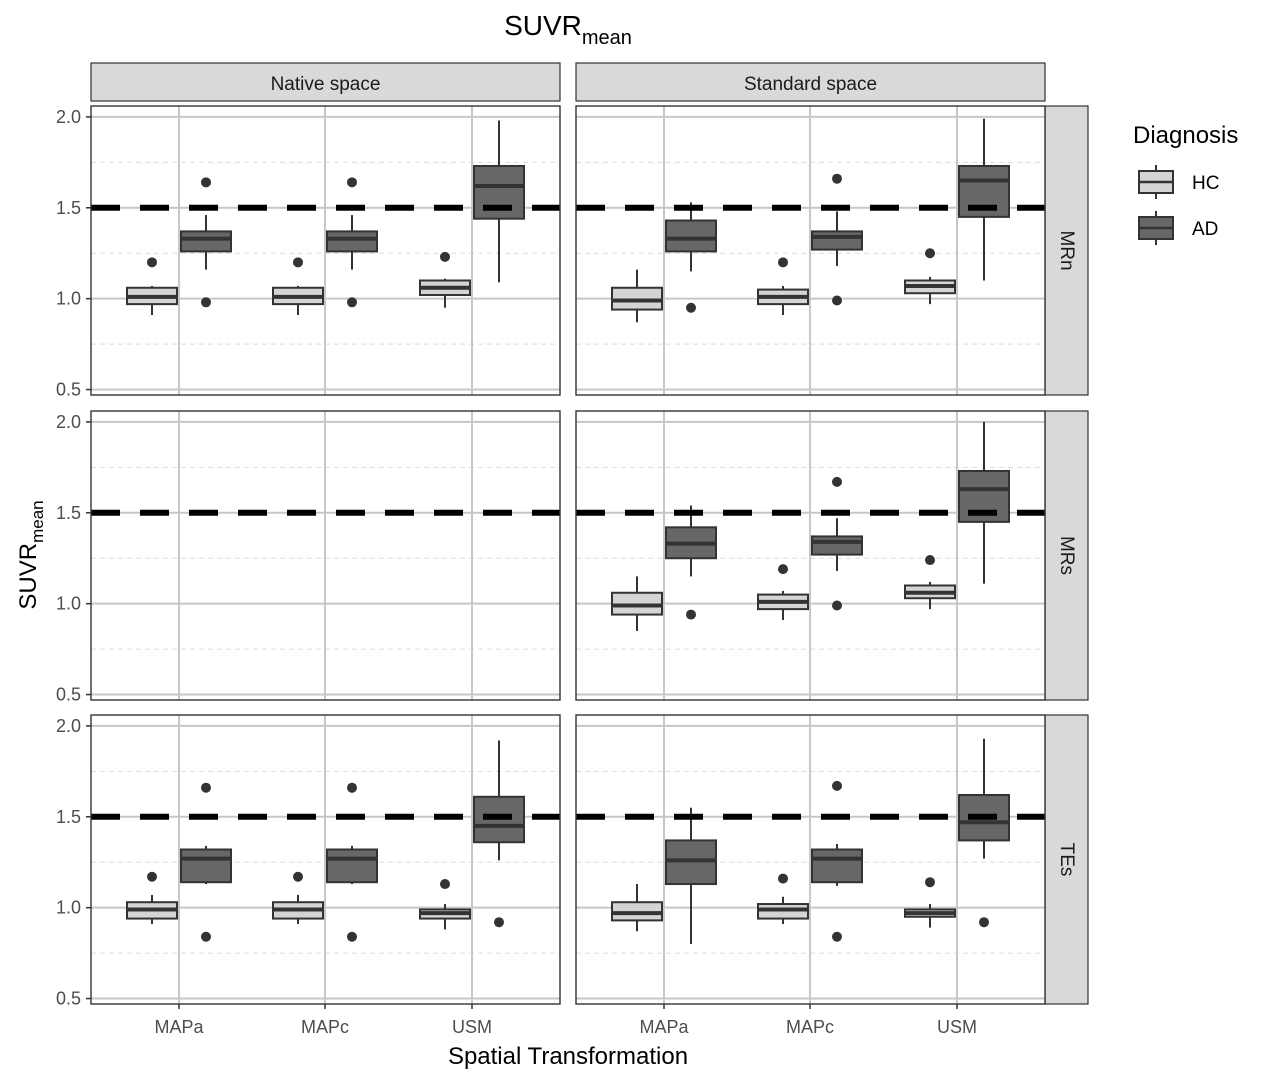 Image resolution: width=1267 pixels, height=1069 pixels. I want to click on column-strip: Standard space, so click(810, 82).